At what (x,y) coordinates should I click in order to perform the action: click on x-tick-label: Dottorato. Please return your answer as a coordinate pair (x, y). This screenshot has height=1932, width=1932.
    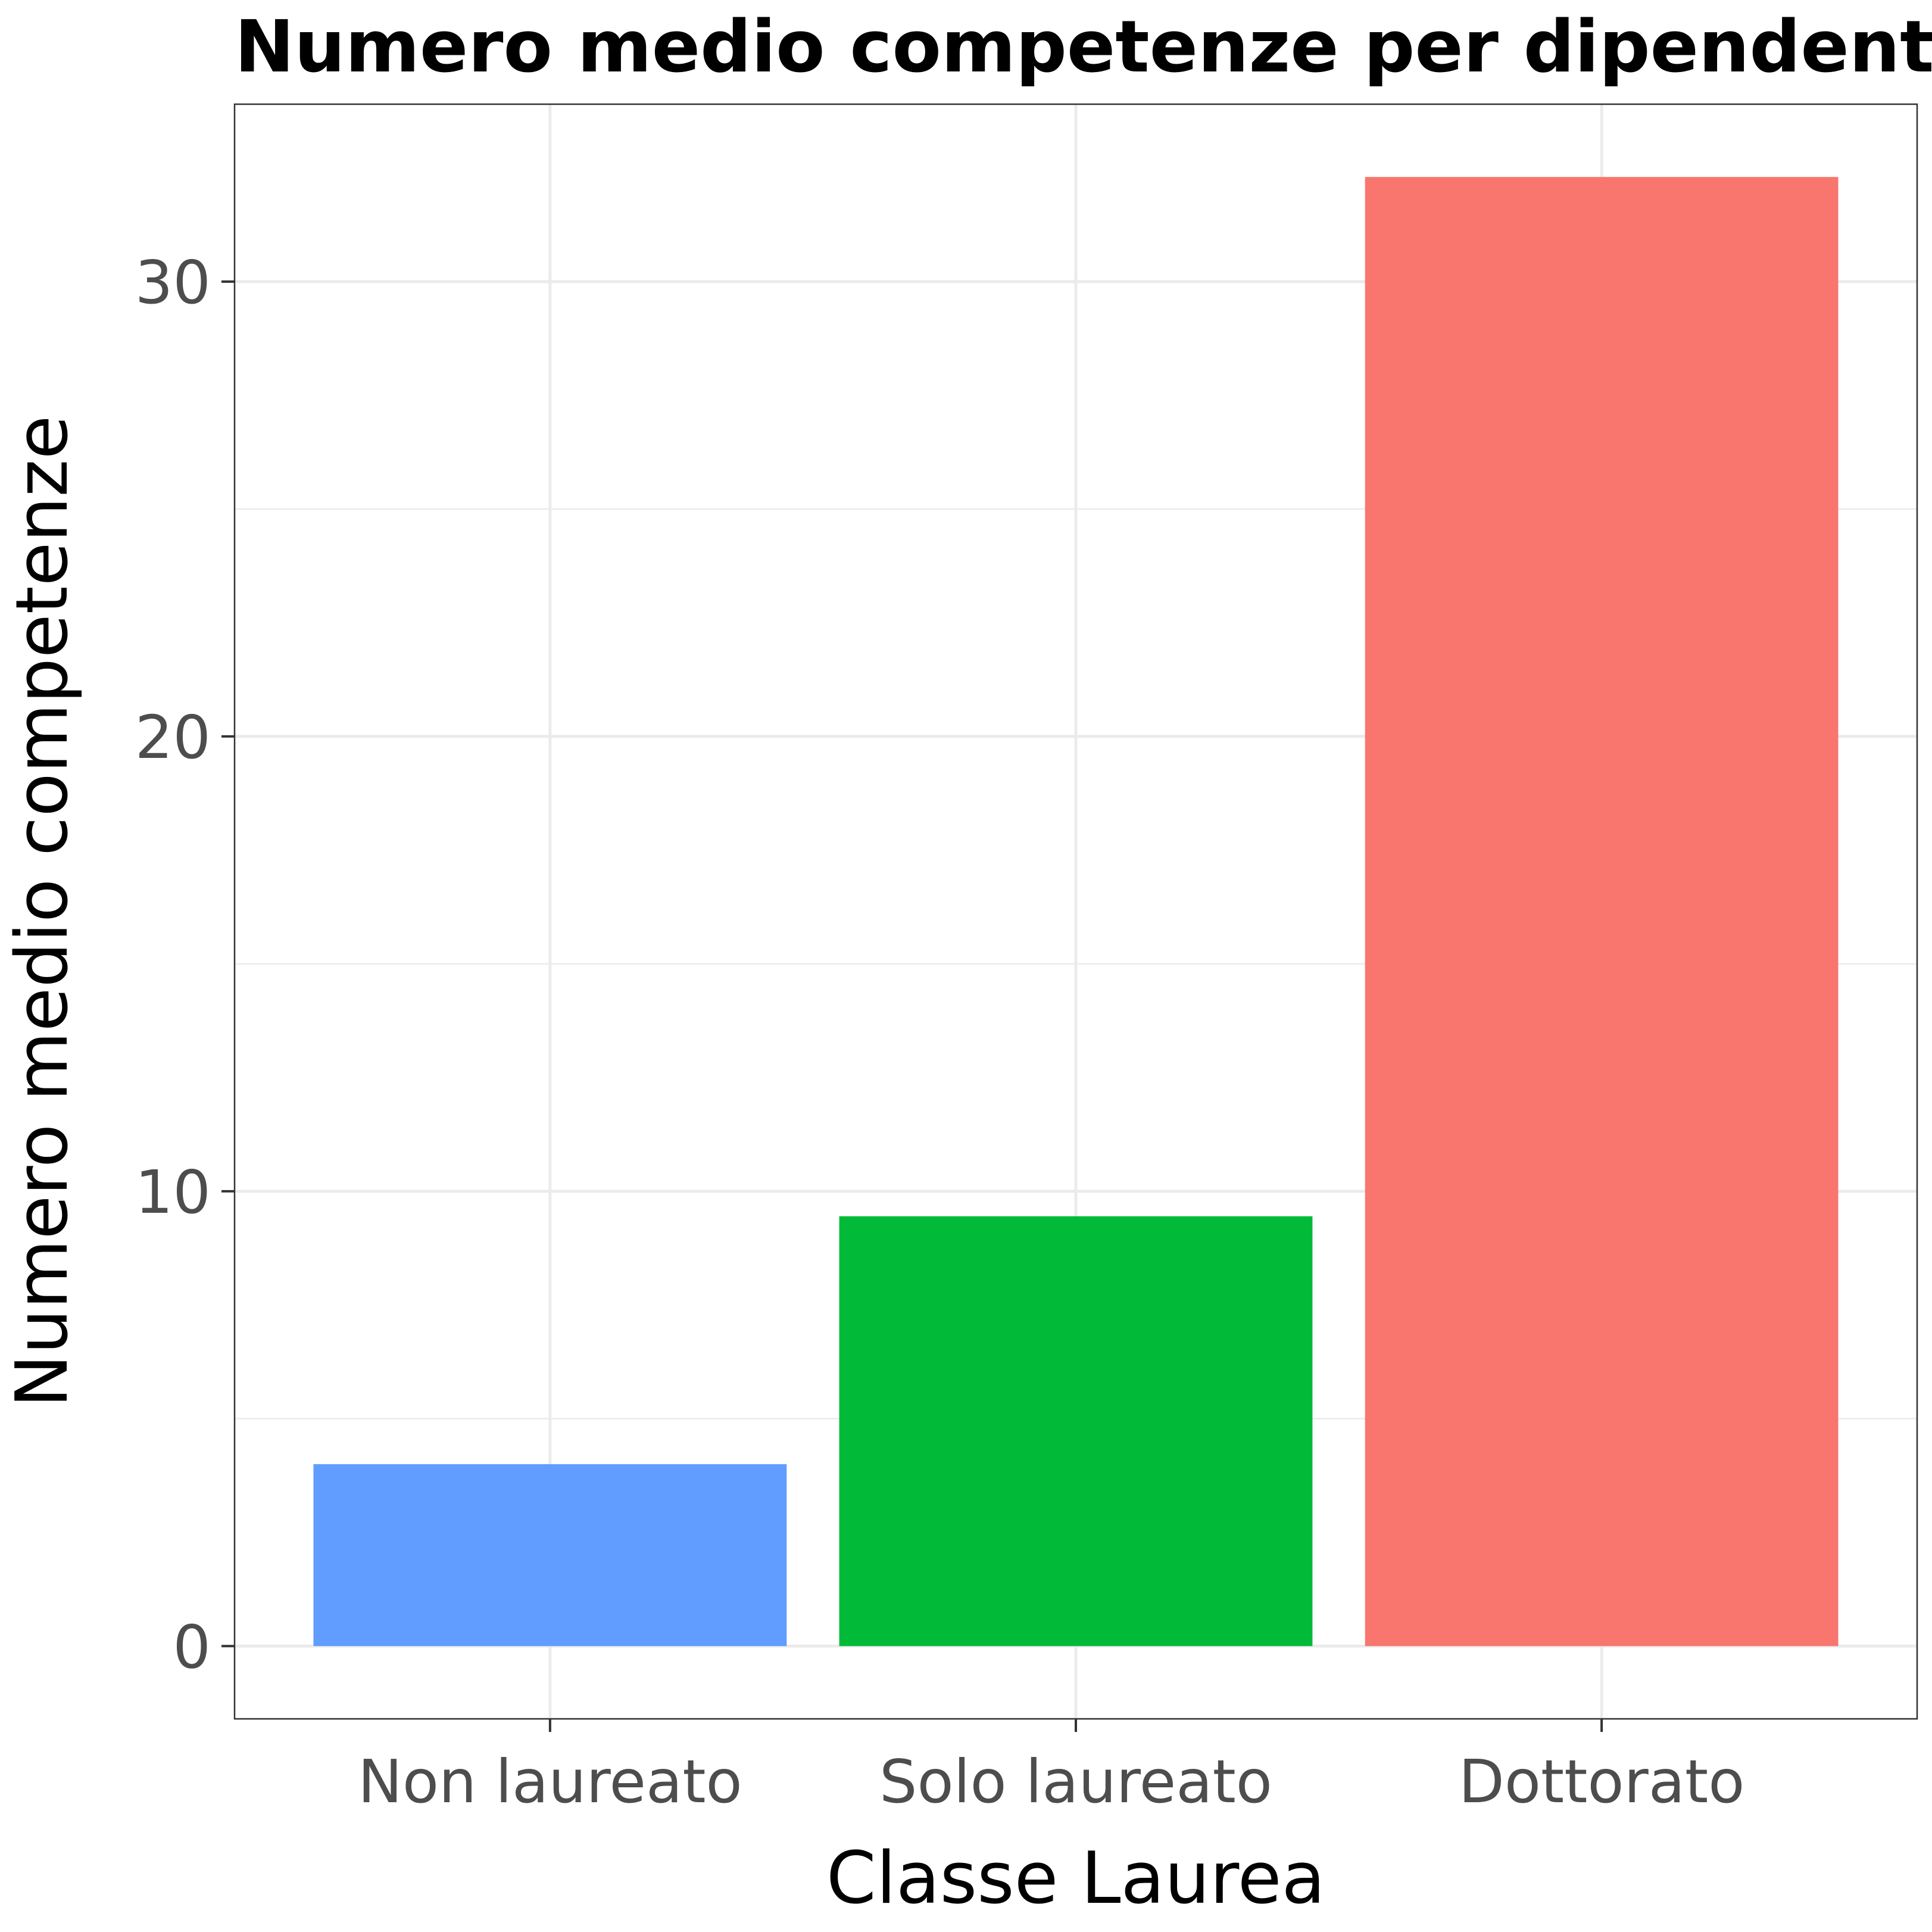
    Looking at the image, I should click on (1602, 1781).